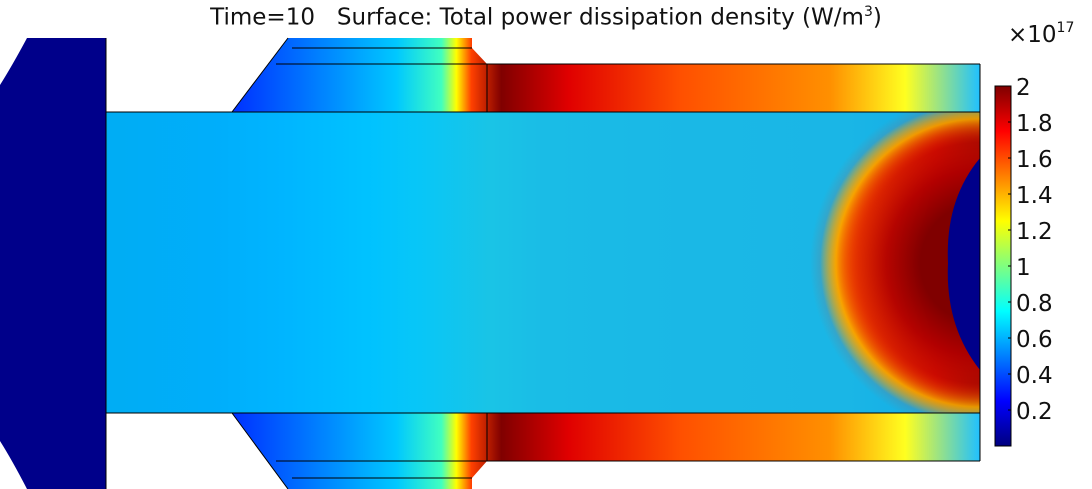  What do you see at coordinates (963, 264) in the screenshot?
I see `right-cold-region` at bounding box center [963, 264].